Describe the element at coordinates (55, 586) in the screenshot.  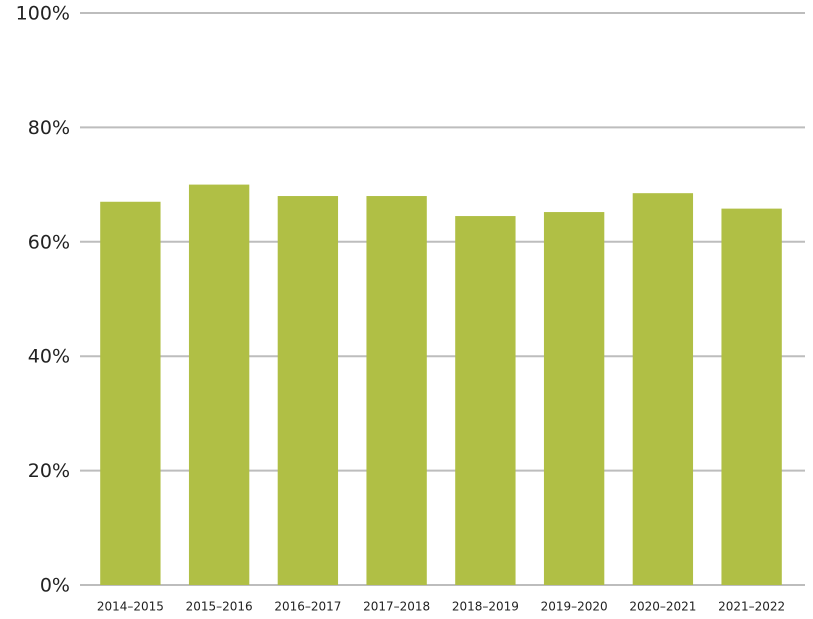
I see `y-tick-label: 0%` at that location.